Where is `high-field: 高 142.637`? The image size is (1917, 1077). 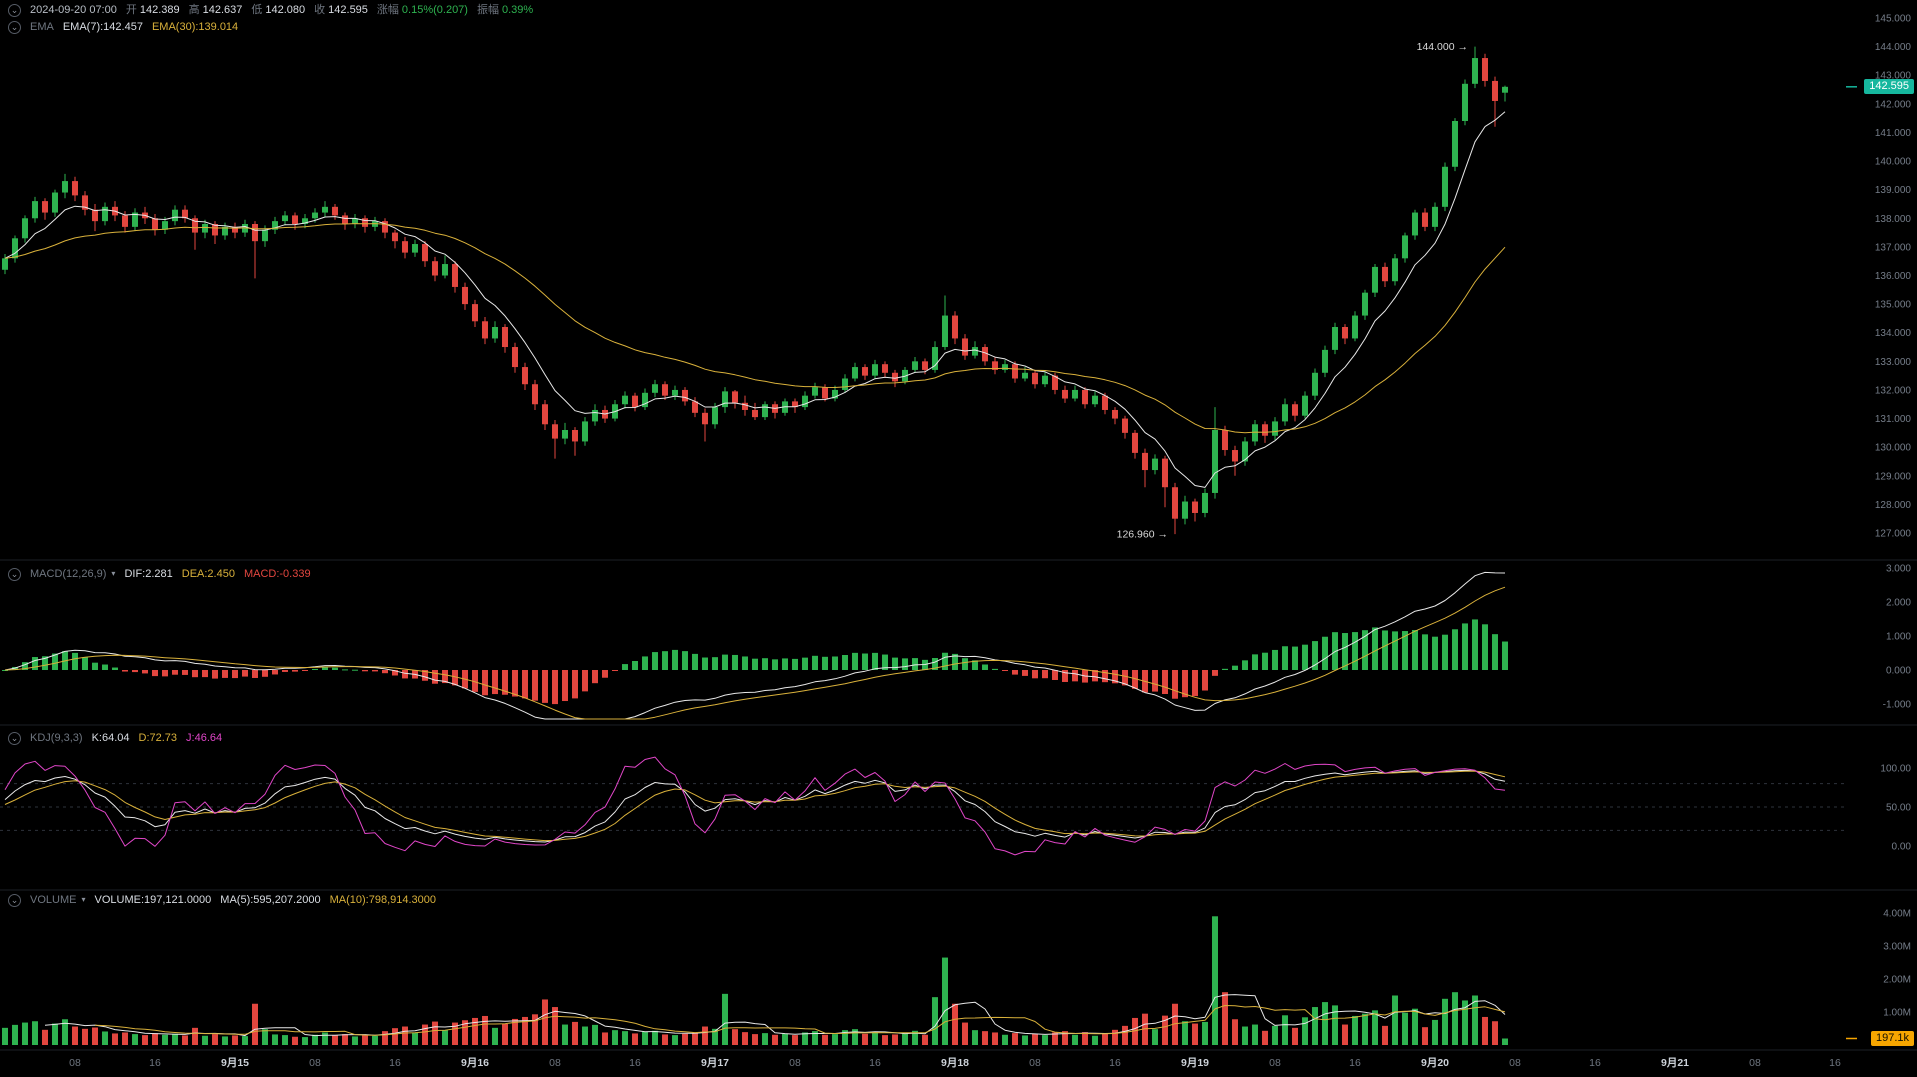
high-field: 高 142.637 is located at coordinates (216, 10).